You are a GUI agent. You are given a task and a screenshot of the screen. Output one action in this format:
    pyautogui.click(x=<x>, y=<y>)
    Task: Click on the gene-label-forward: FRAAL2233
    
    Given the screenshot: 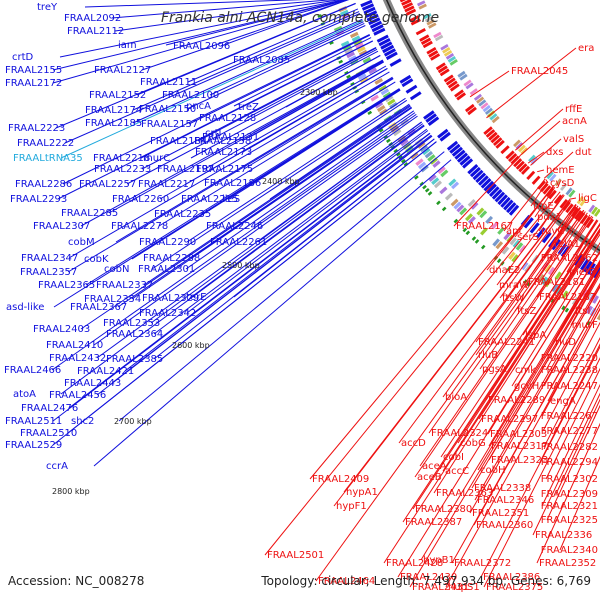 What is the action you would take?
    pyautogui.click(x=122, y=169)
    